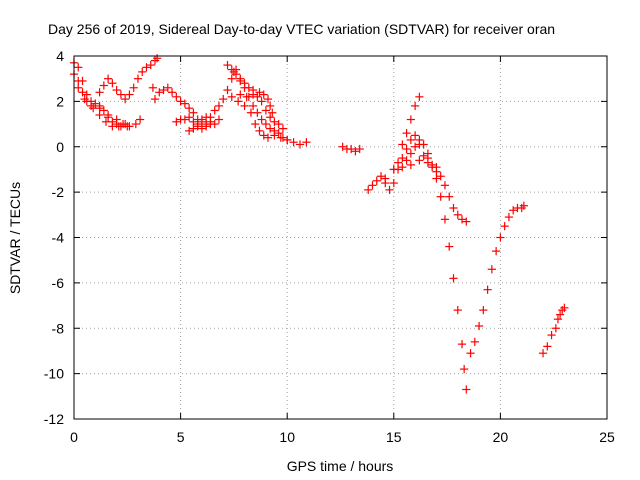 The width and height of the screenshot is (640, 480). I want to click on y-tick-label: -6, so click(58, 283).